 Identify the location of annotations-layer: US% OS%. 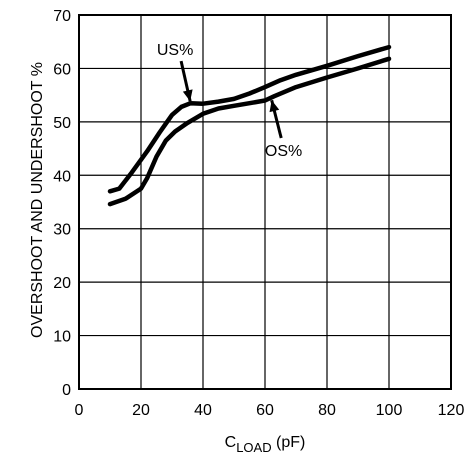
(229, 101).